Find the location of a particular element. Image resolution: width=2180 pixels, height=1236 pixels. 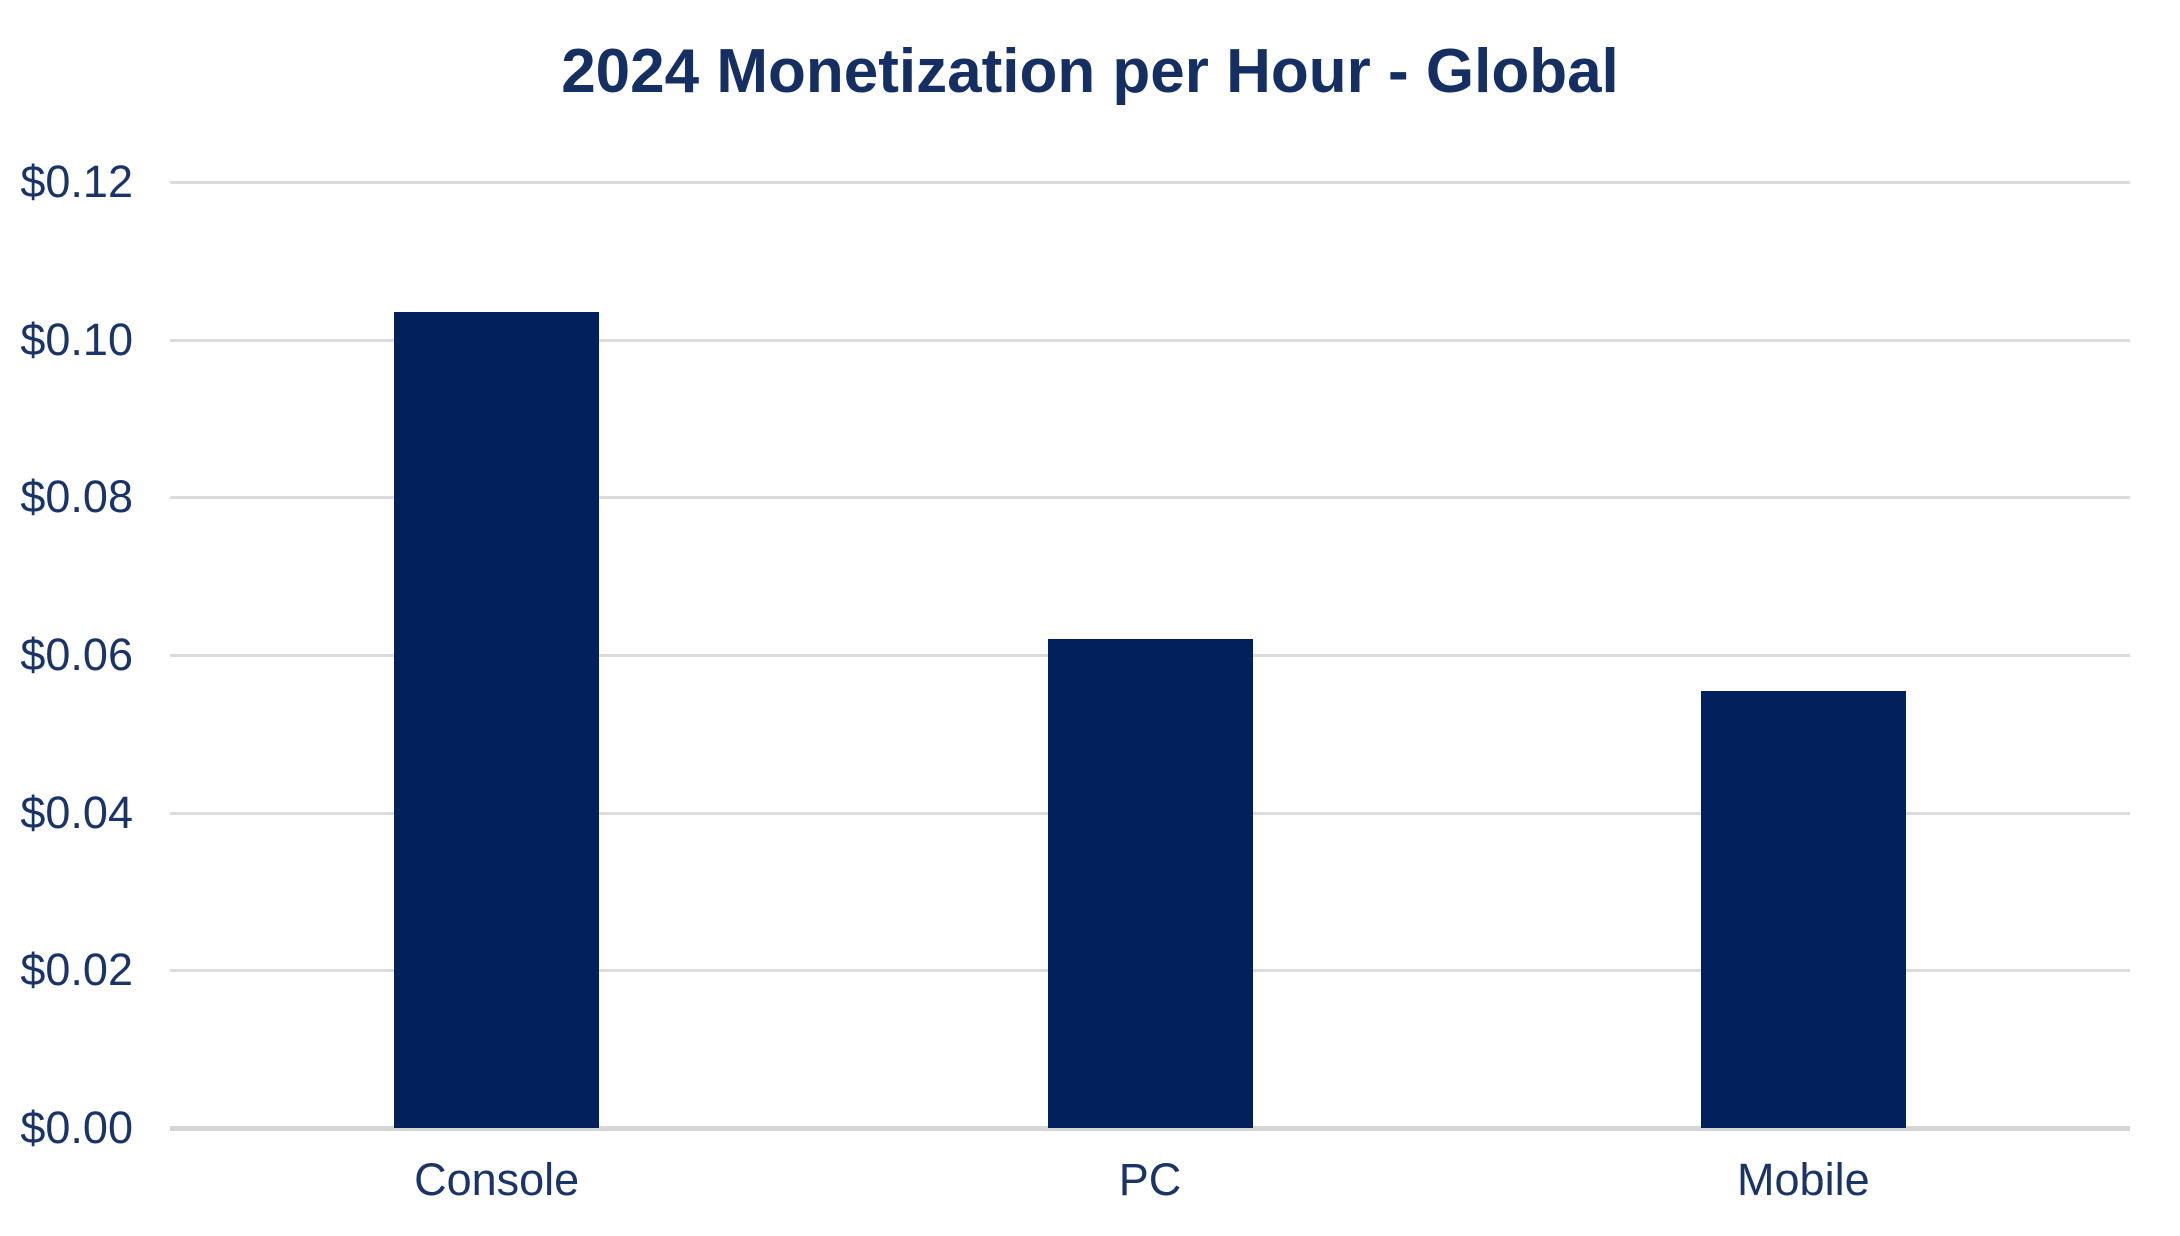

y-axis-tick-label: $0.08 is located at coordinates (76, 497).